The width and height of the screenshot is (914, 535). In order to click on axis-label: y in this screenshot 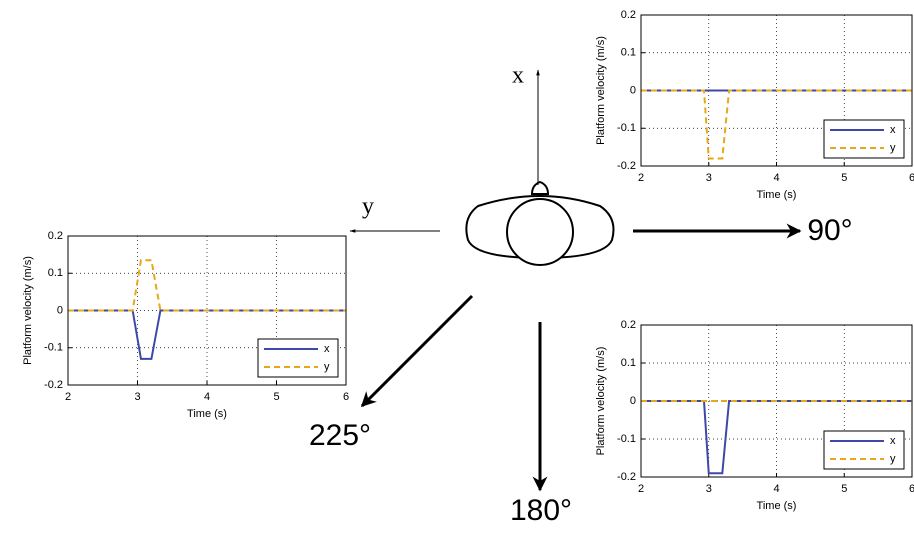, I will do `click(368, 207)`.